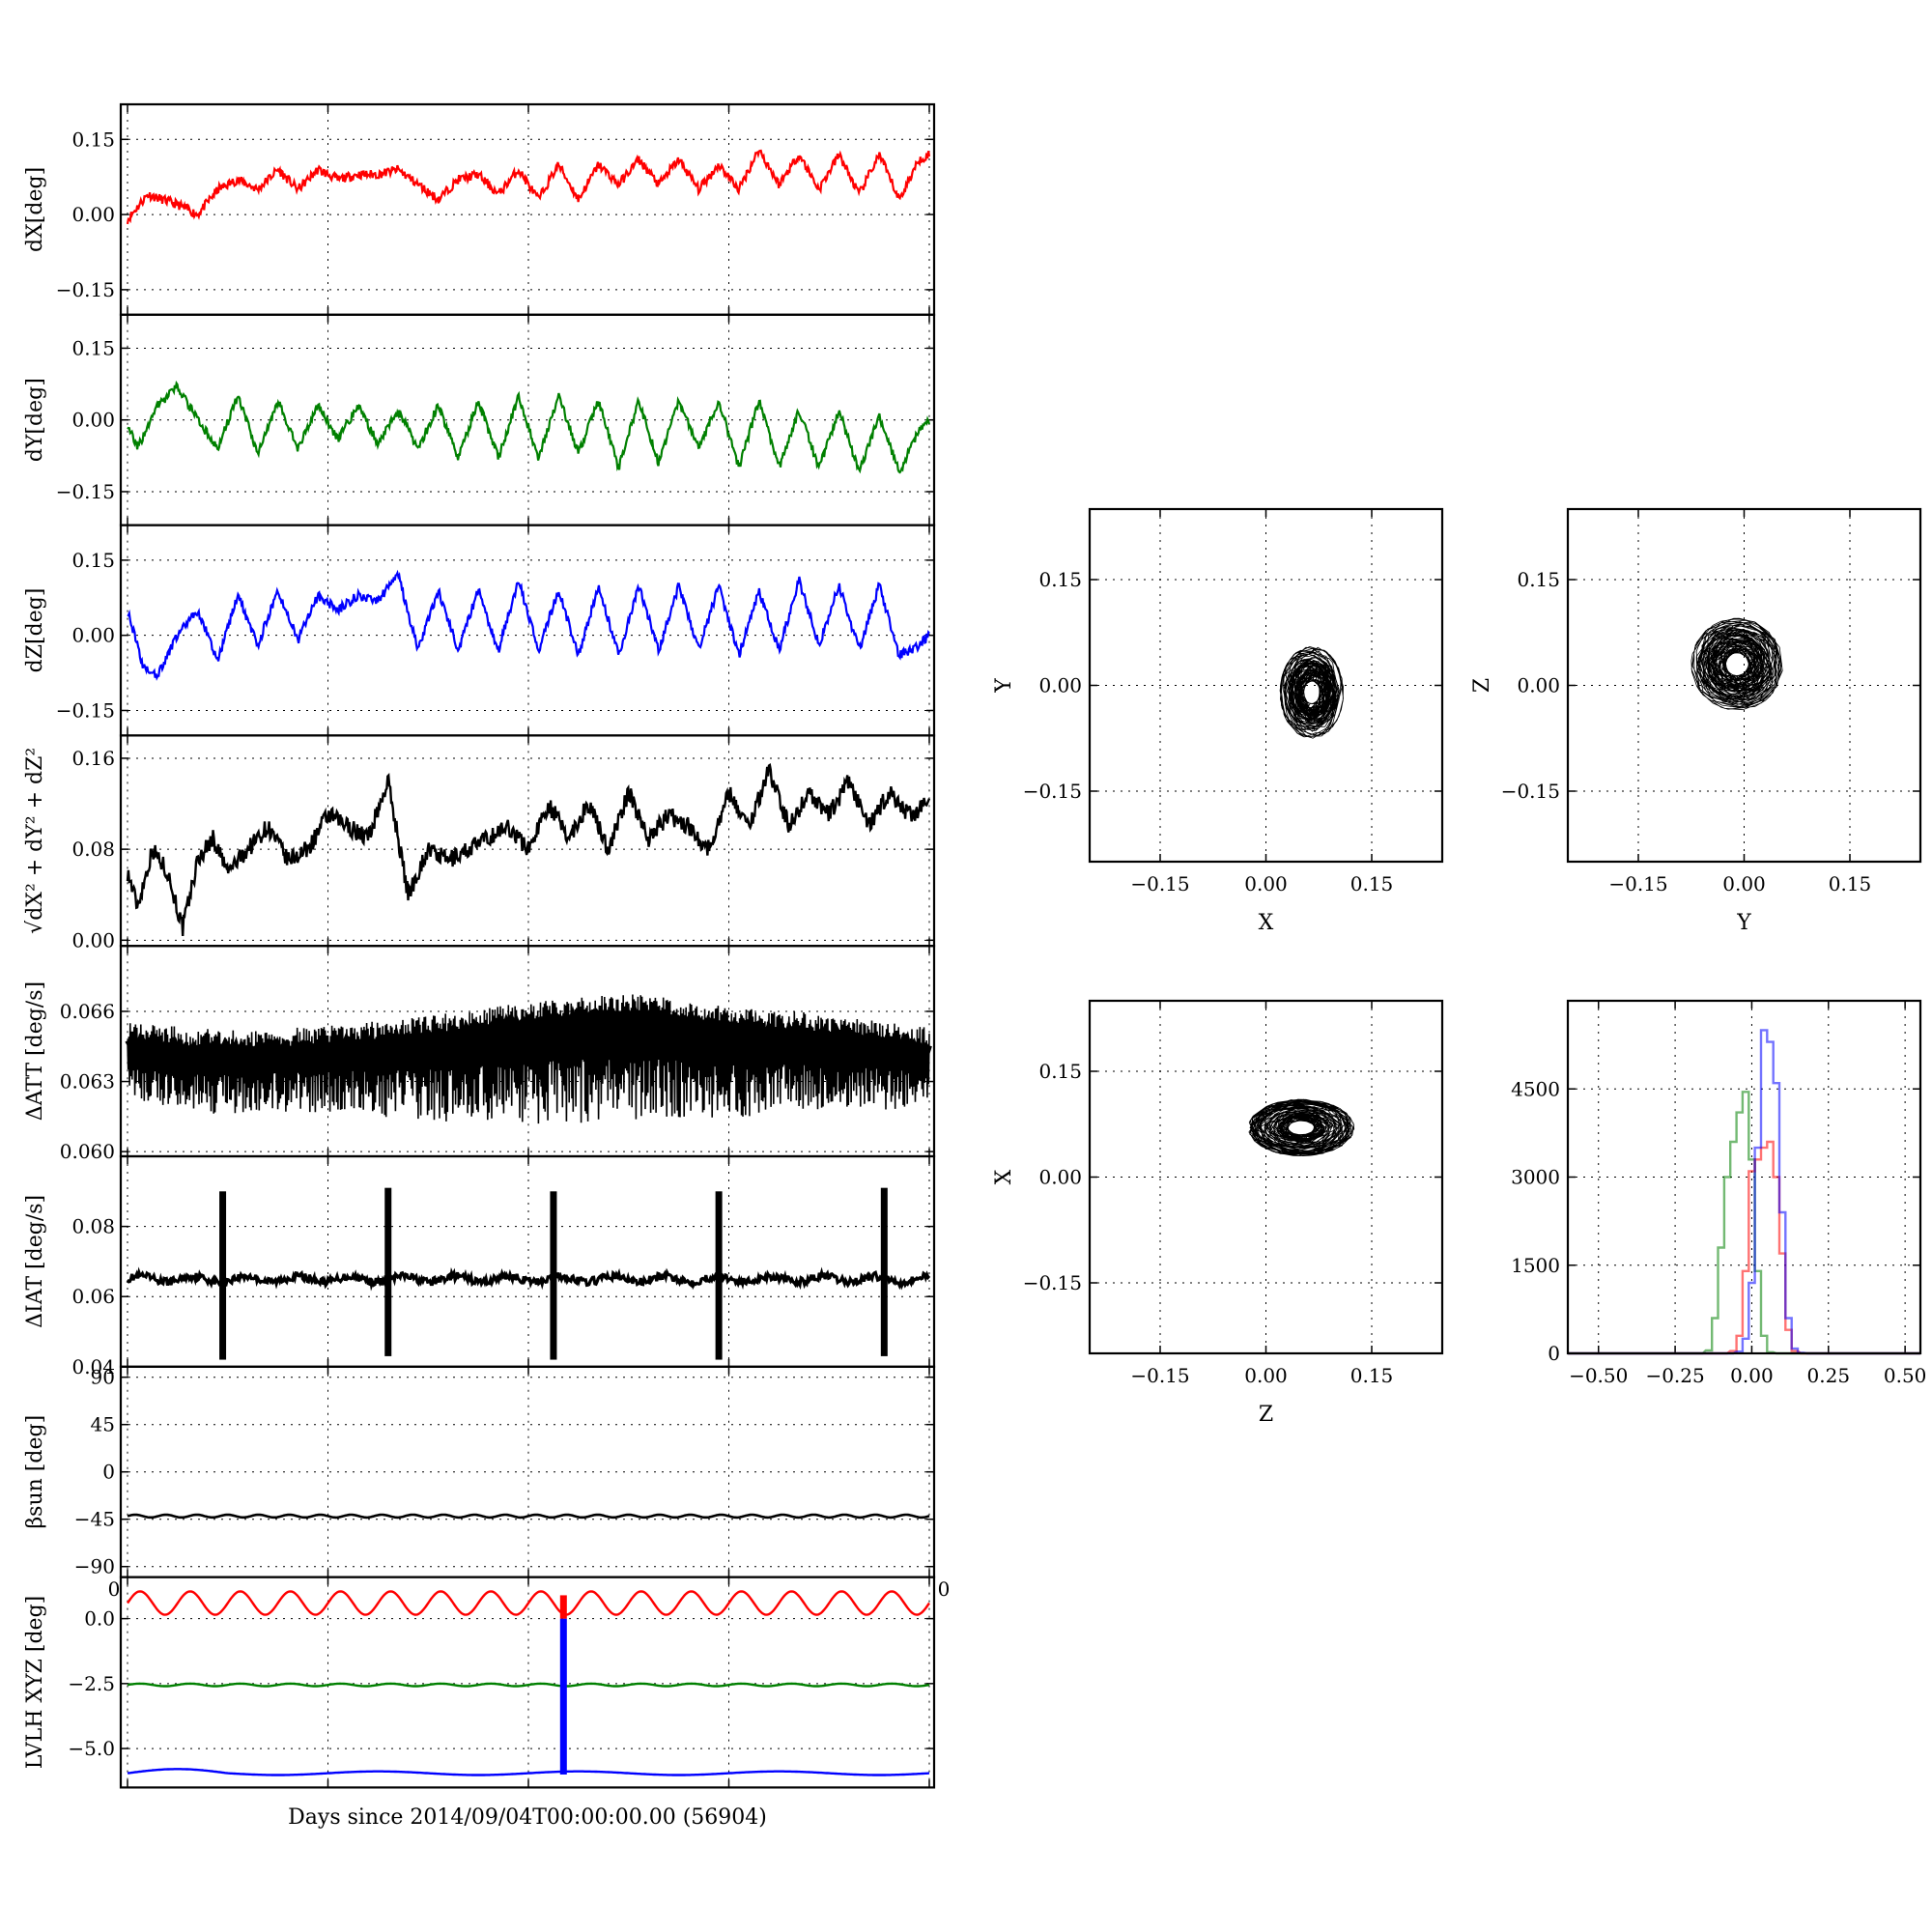 The width and height of the screenshot is (1932, 1932). What do you see at coordinates (94, 1519) in the screenshot?
I see `y-tick-label: −45` at bounding box center [94, 1519].